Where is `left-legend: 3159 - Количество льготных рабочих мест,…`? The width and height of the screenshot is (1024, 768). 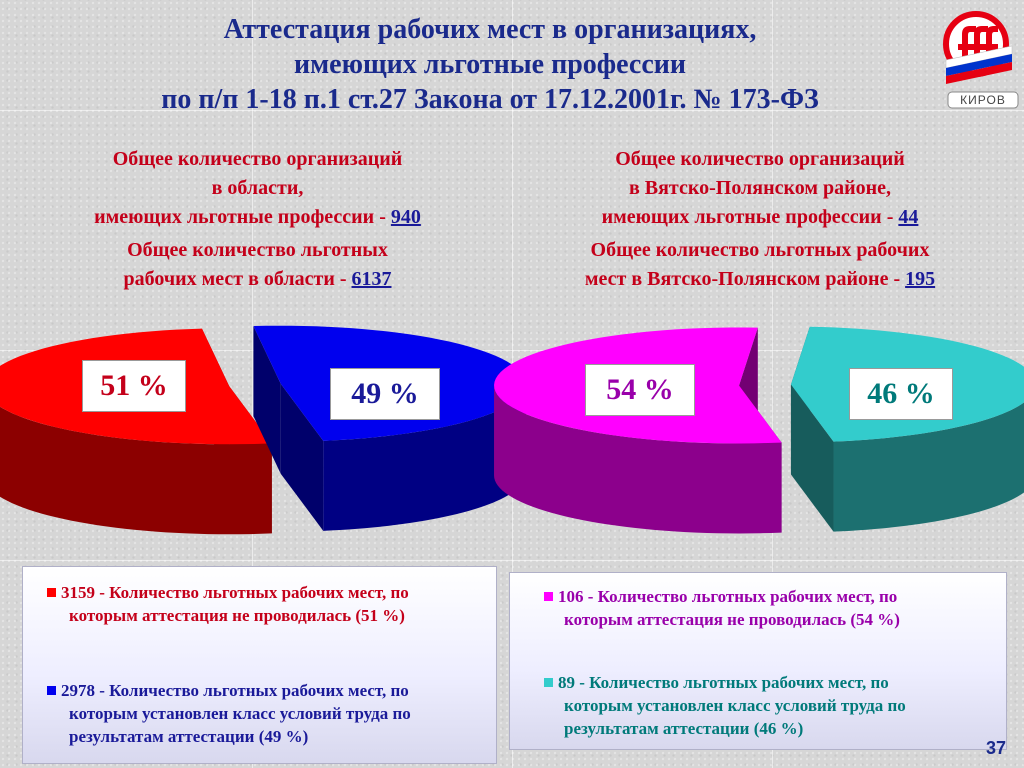
left-legend: 3159 - Количество льготных рабочих мест,… is located at coordinates (259, 665).